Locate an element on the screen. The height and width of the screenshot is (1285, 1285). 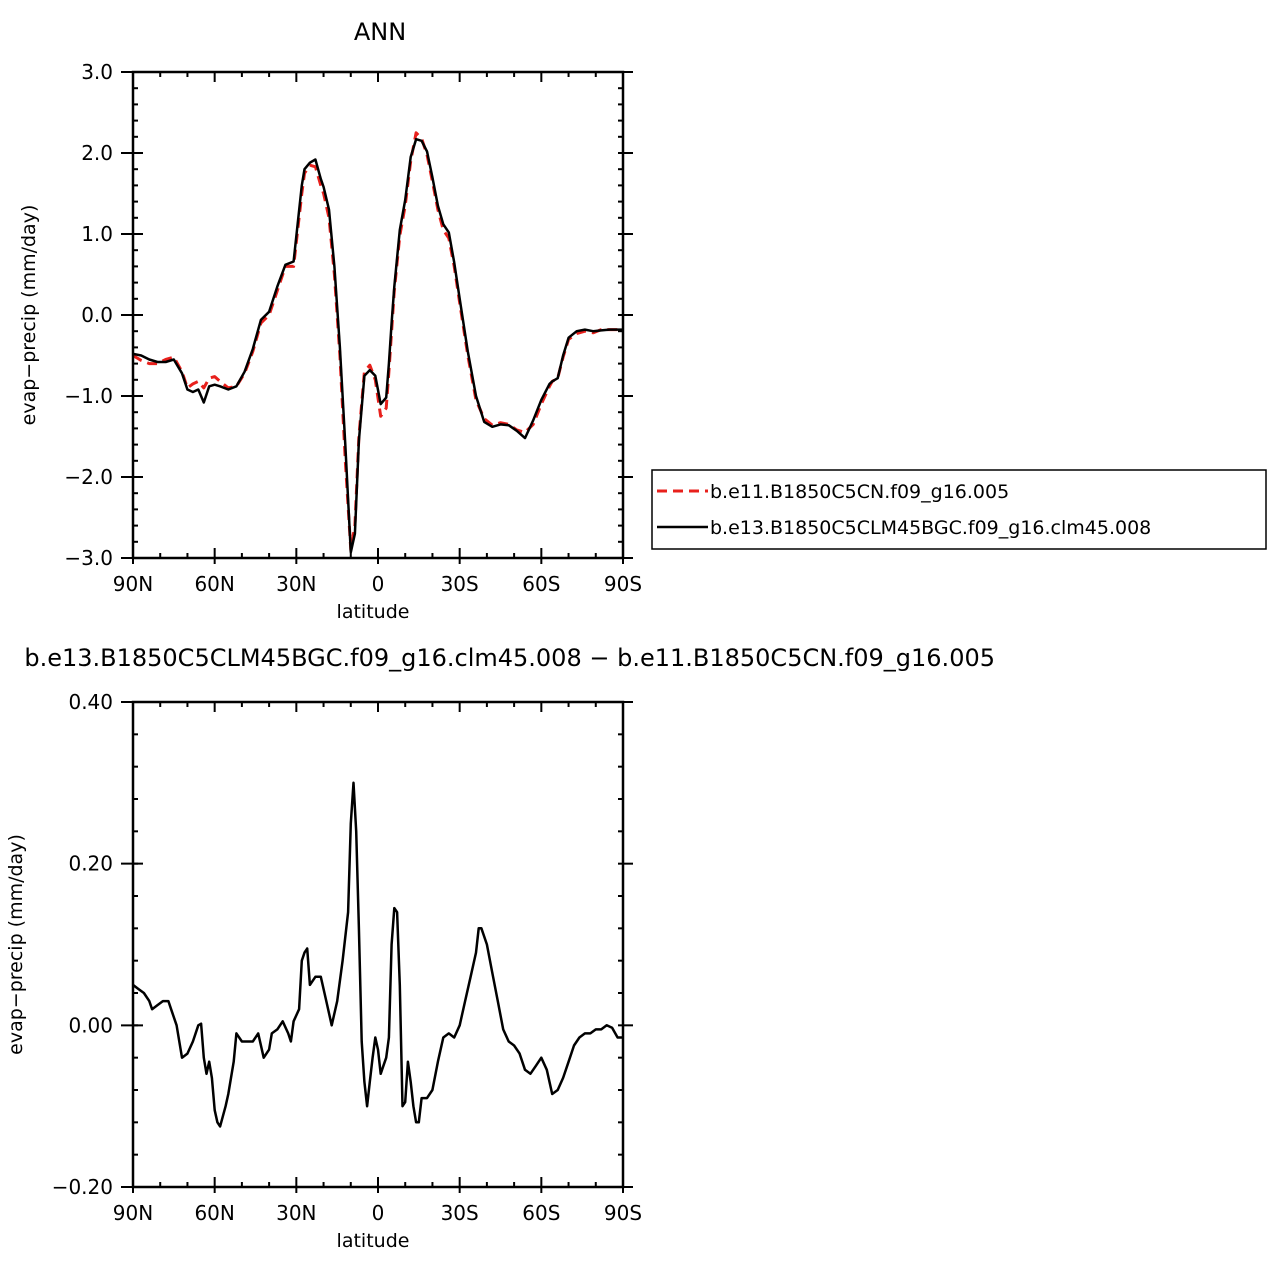
y-tick-label: −2.0 is located at coordinates (88, 477).